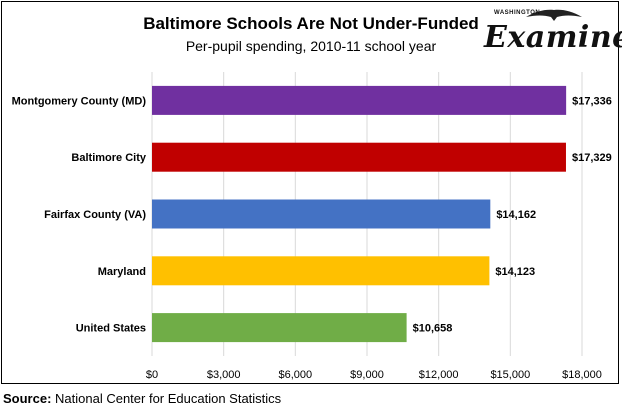 The image size is (622, 408). What do you see at coordinates (515, 272) in the screenshot?
I see `data-label: $14,123` at bounding box center [515, 272].